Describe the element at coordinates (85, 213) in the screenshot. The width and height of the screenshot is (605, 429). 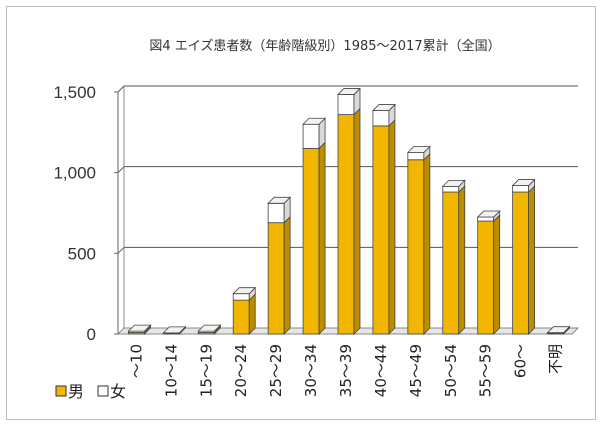
I see `y-axis-ticks: 0 500 1,000 1,500` at that location.